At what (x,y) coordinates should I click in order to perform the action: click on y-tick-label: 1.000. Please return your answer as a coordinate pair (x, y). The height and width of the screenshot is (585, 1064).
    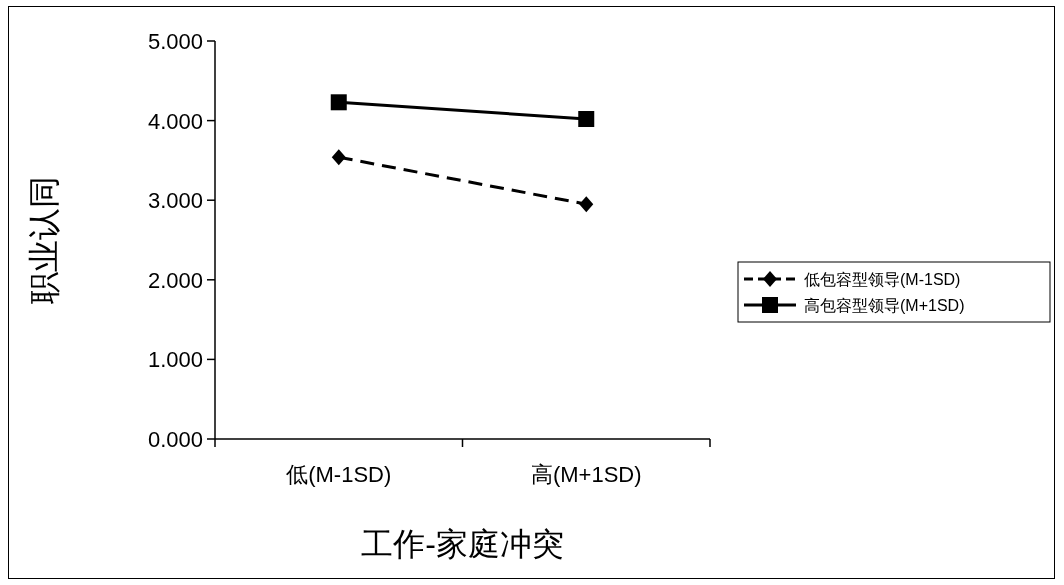
    Looking at the image, I should click on (175, 360).